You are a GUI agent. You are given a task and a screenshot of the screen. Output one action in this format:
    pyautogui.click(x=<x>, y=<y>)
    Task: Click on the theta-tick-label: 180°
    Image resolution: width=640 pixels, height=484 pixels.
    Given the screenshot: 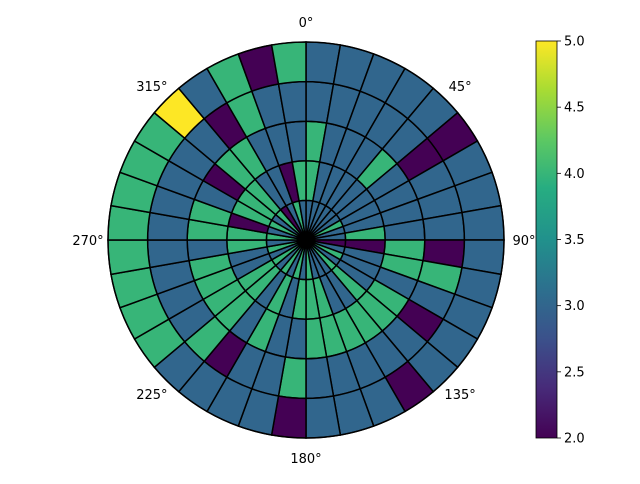 What is the action you would take?
    pyautogui.click(x=305, y=459)
    